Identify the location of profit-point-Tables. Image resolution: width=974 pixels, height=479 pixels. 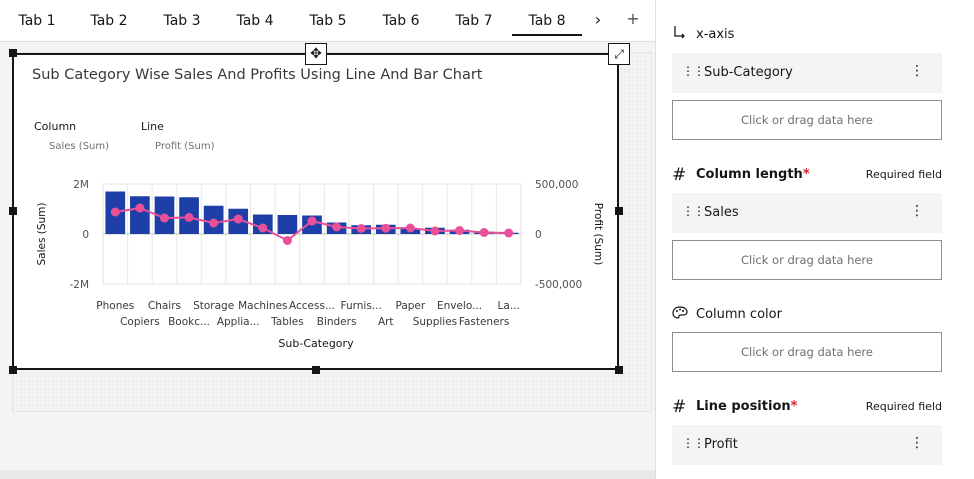
(287, 240).